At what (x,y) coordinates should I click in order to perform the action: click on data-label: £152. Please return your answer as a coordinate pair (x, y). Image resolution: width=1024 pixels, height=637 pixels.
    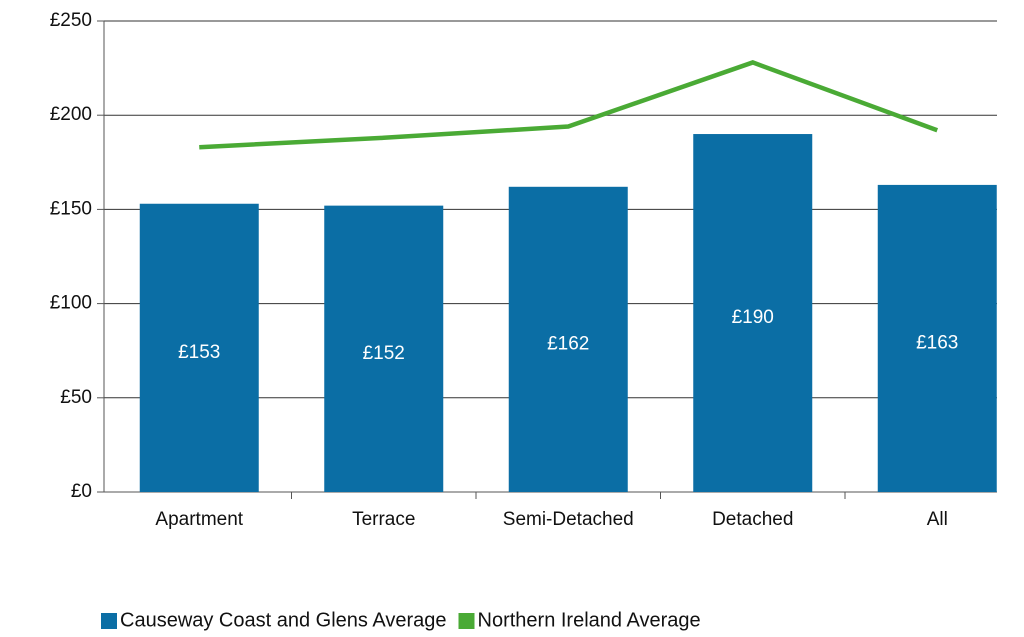
    Looking at the image, I should click on (384, 353).